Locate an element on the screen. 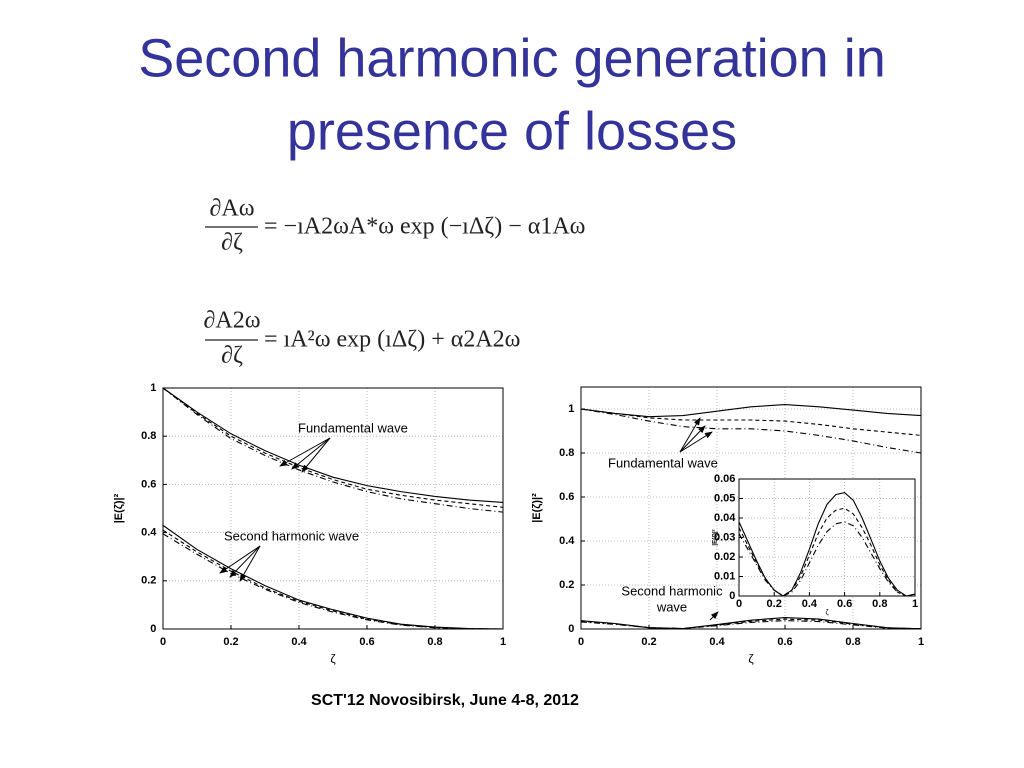  y-tick-label: 0.04 is located at coordinates (725, 518).